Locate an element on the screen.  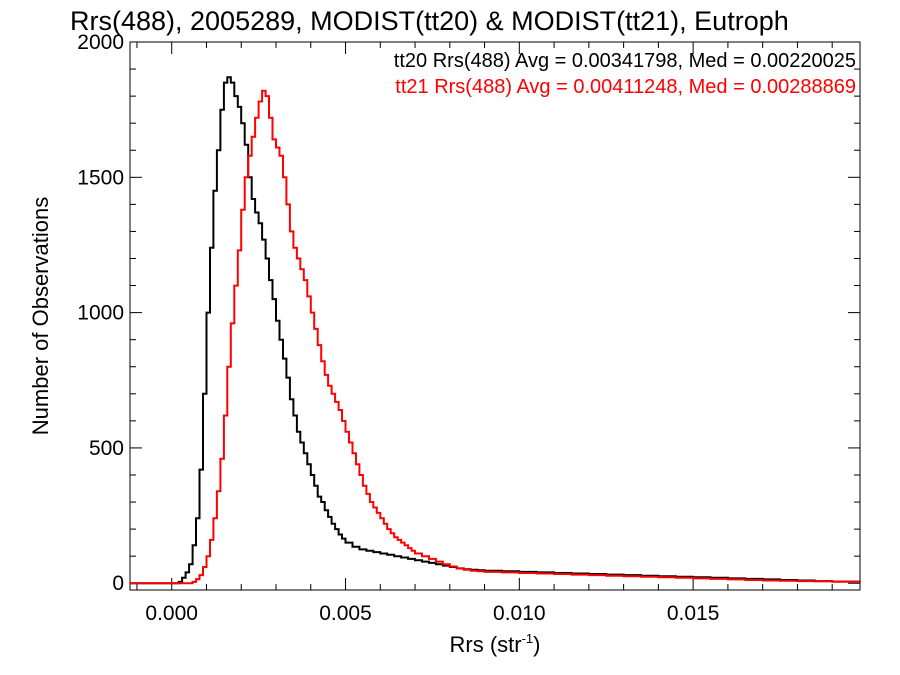
x-axis-label: Rrs (str-1) is located at coordinates (495, 644).